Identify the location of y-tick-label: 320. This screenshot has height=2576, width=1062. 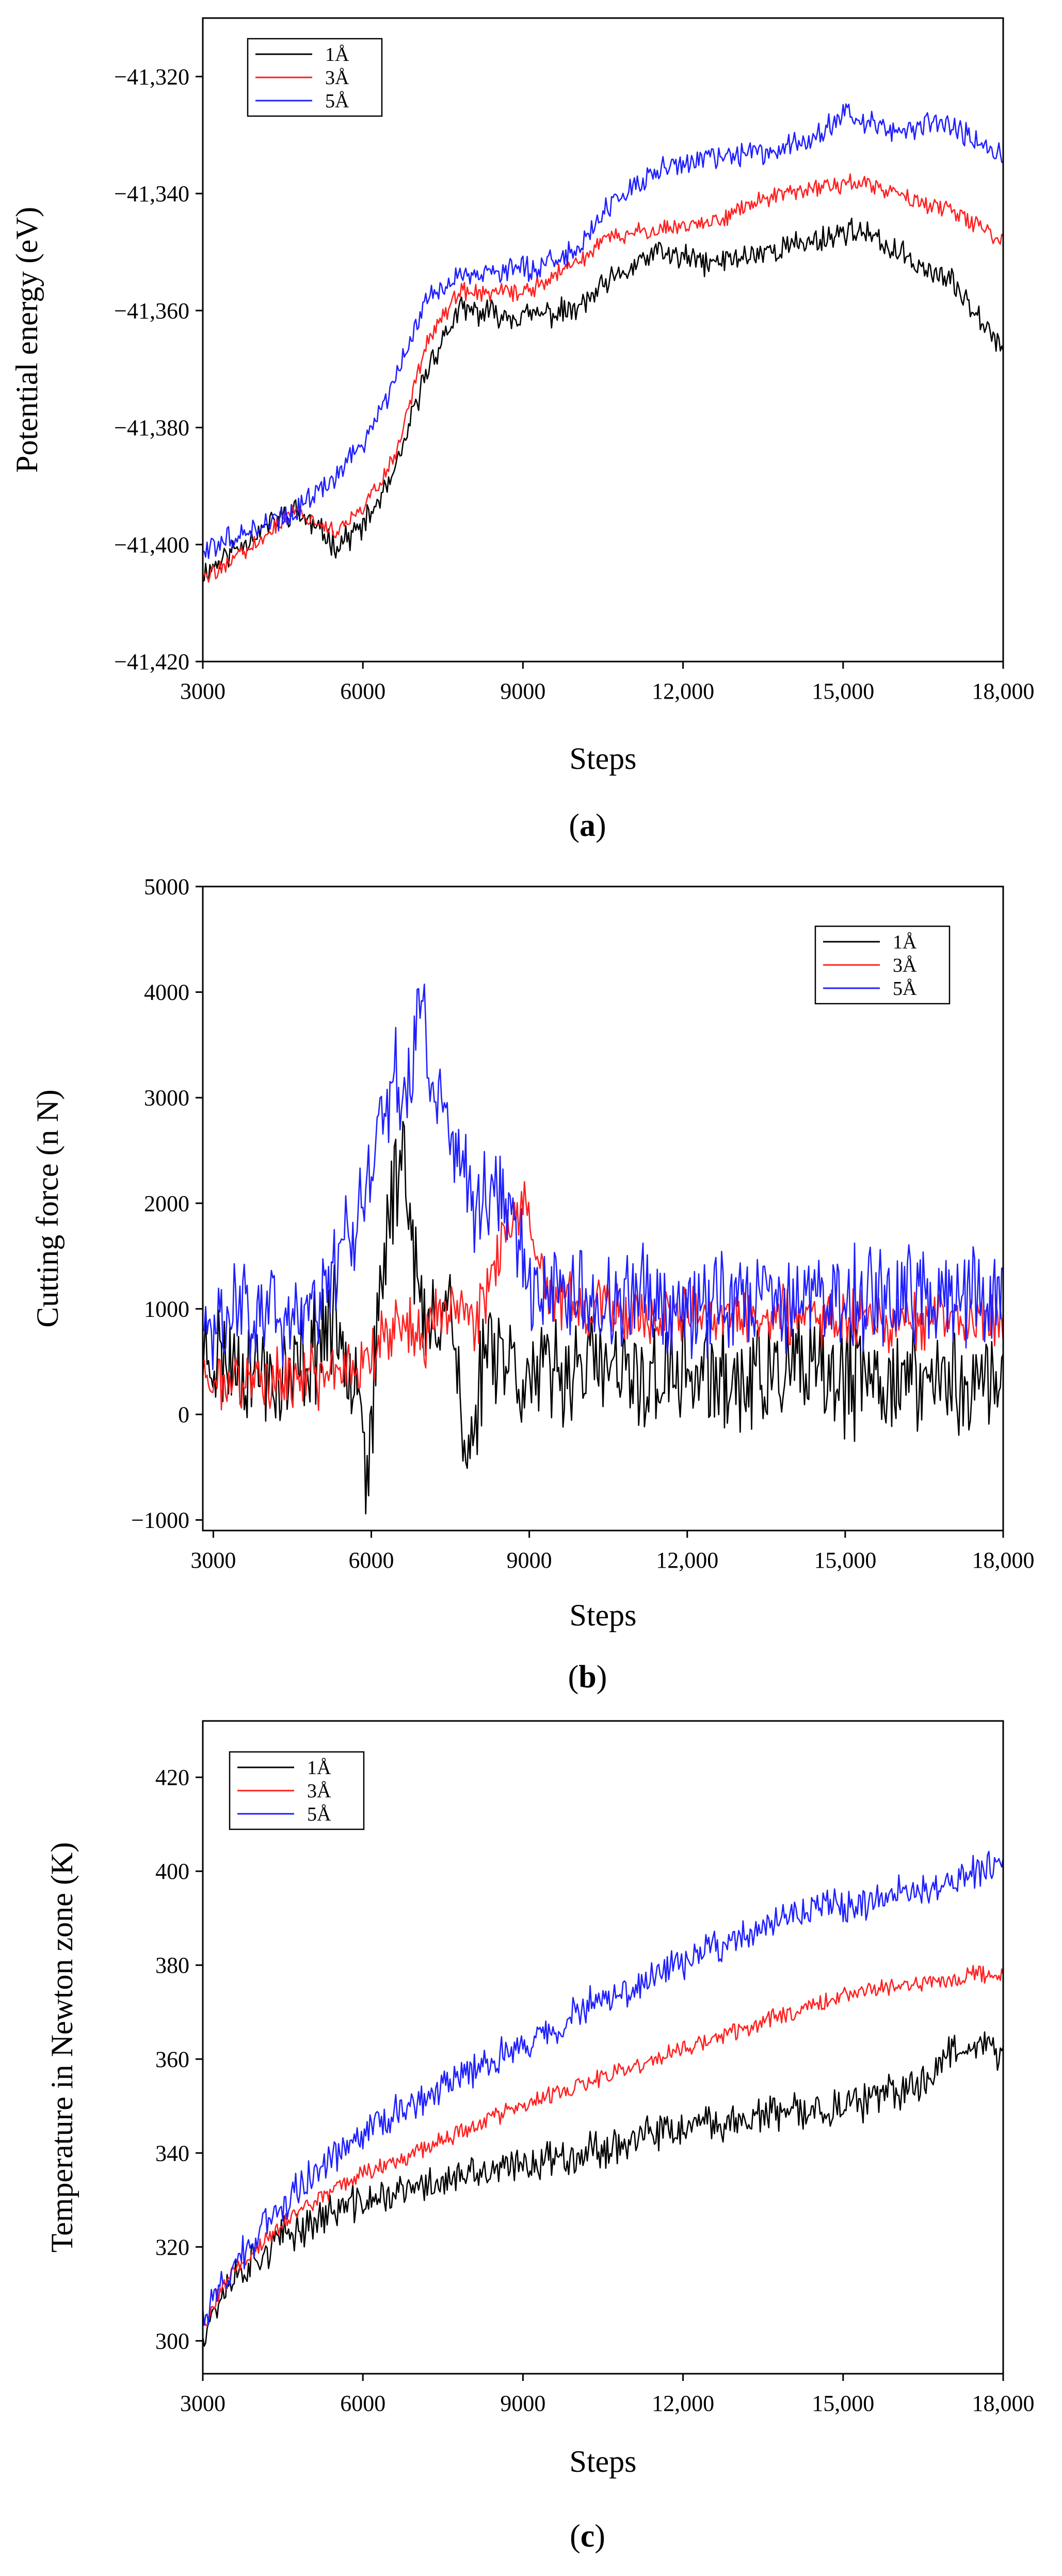
(172, 2247).